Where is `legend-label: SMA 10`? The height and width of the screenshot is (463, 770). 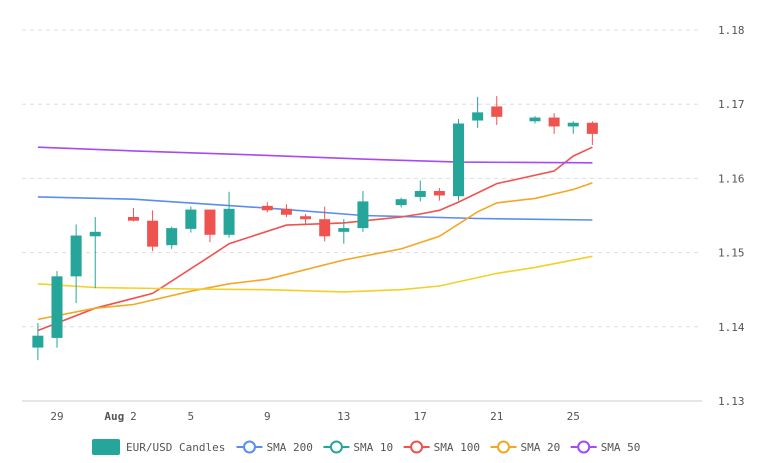 legend-label: SMA 10 is located at coordinates (373, 447).